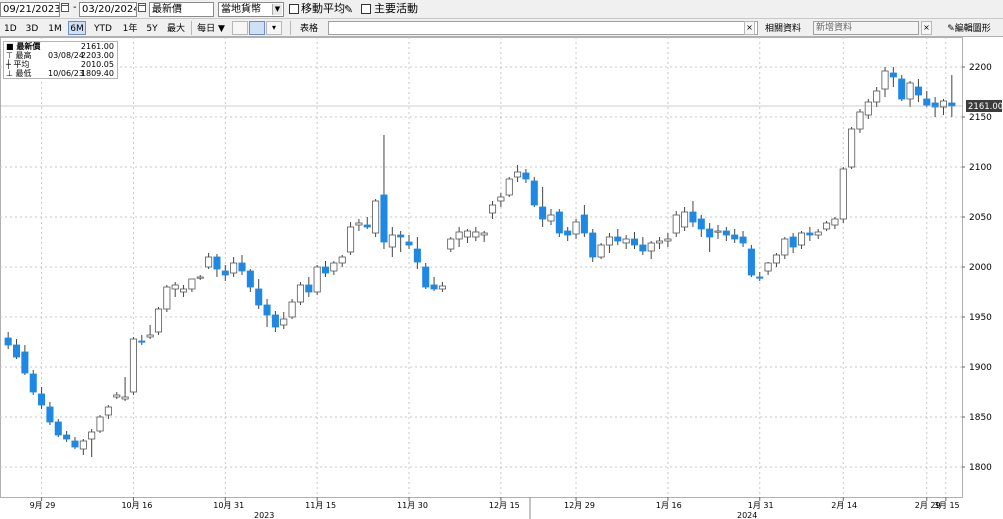 Image resolution: width=1003 pixels, height=519 pixels. Describe the element at coordinates (175, 29) in the screenshot. I see `period-max: 最大` at that location.